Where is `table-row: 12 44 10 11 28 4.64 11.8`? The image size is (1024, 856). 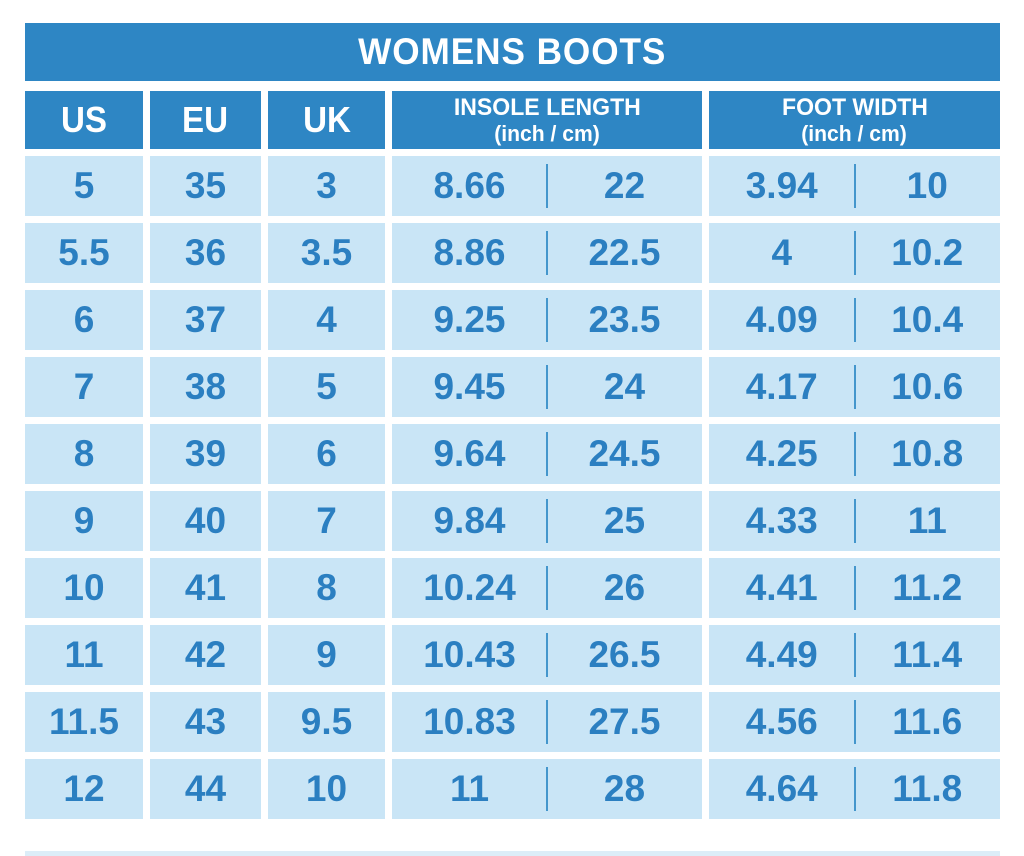
table-row: 12 44 10 11 28 4.64 11.8 is located at coordinates (512, 789).